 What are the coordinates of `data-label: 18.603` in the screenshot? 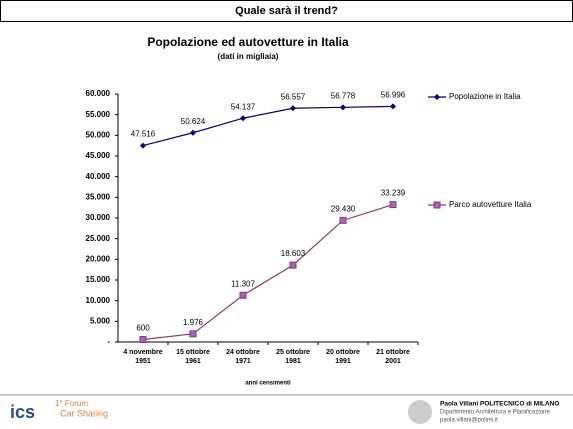 It's located at (293, 253).